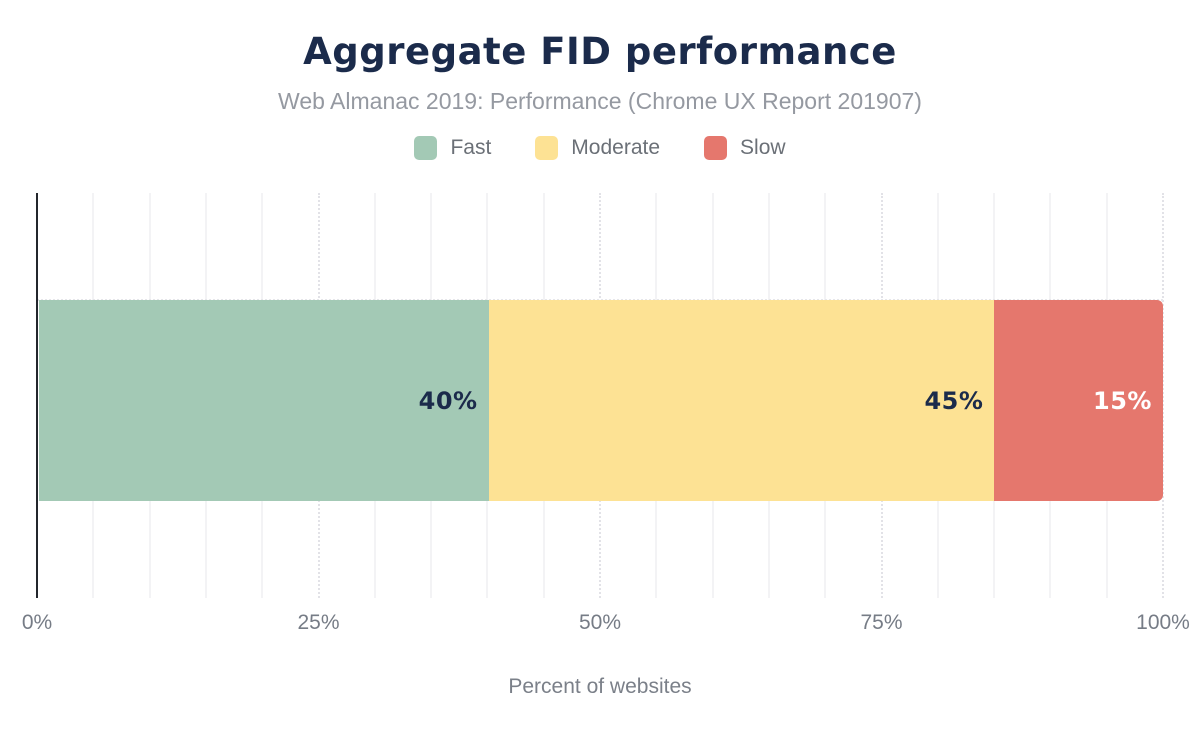  I want to click on x-axis-ticks: 0% 25% 50% 75% 100%, so click(606, 618).